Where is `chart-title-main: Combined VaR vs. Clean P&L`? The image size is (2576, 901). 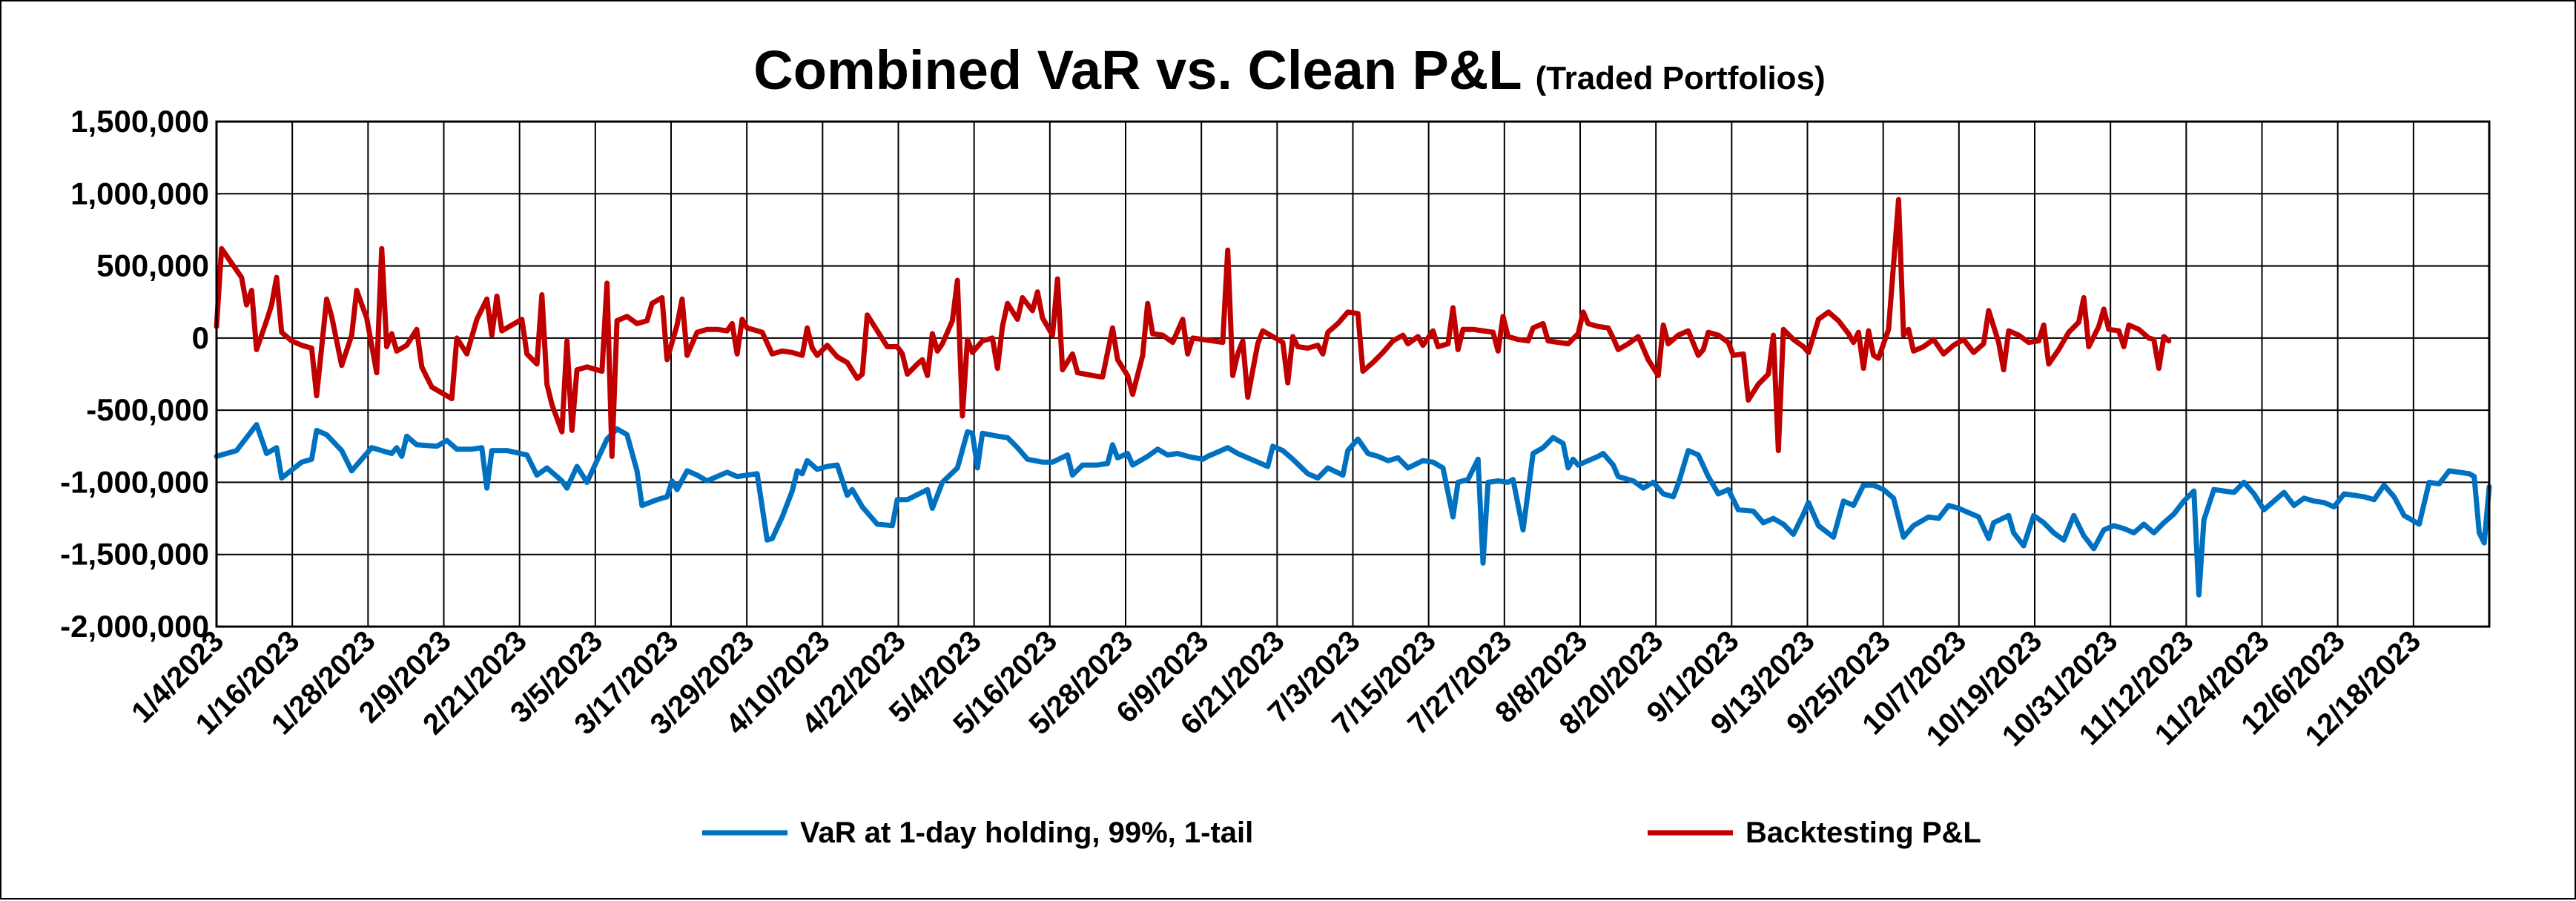 chart-title-main: Combined VaR vs. Clean P&L is located at coordinates (1137, 70).